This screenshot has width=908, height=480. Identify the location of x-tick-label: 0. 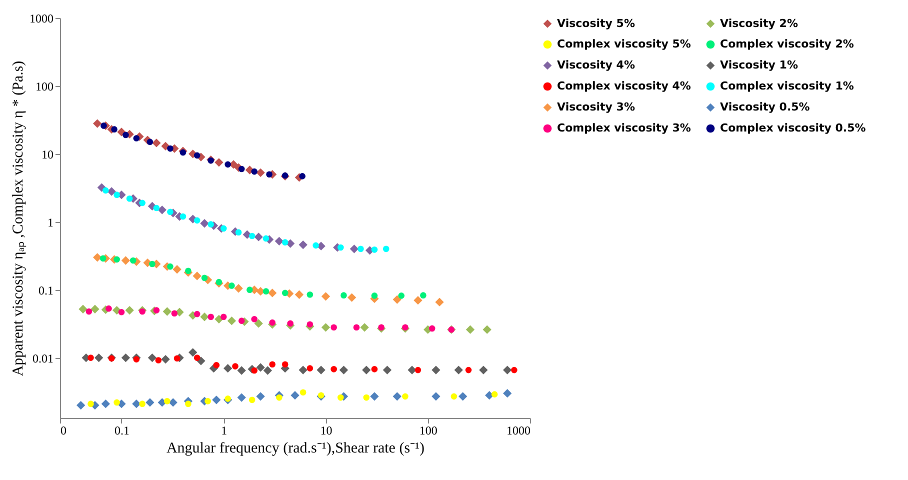
(63, 431).